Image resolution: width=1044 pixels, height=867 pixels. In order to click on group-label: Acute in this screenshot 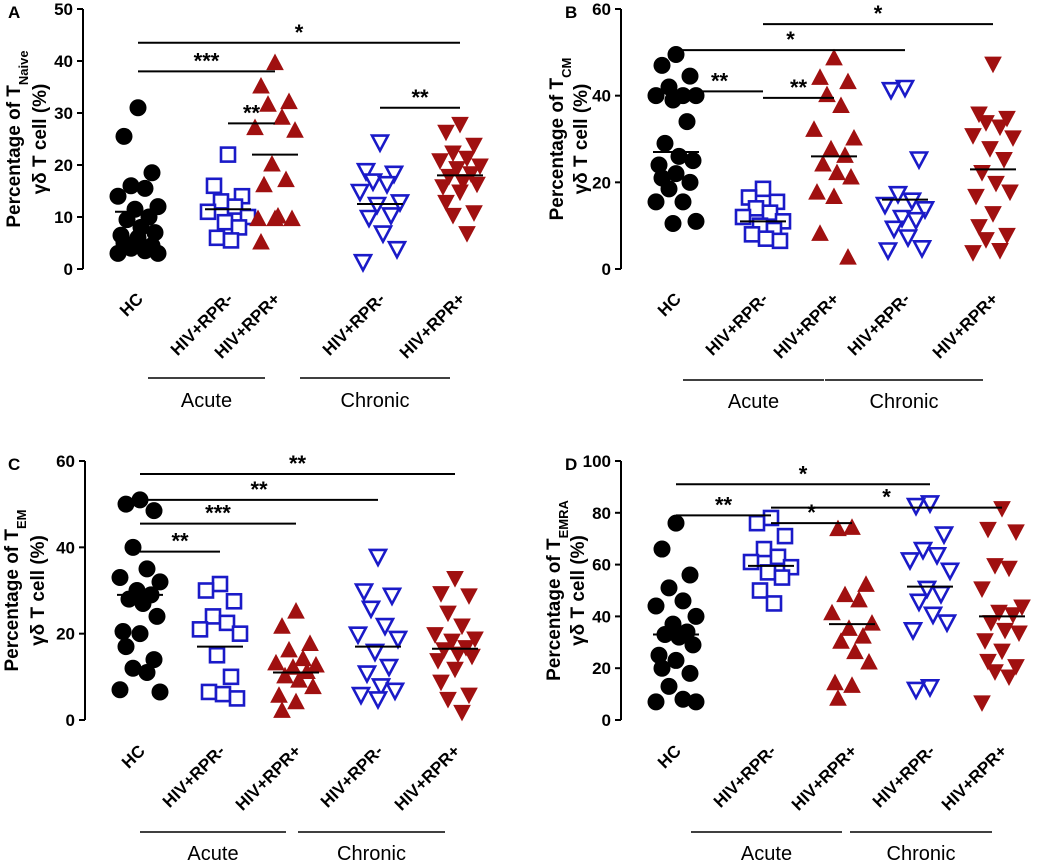, I will do `click(753, 402)`.